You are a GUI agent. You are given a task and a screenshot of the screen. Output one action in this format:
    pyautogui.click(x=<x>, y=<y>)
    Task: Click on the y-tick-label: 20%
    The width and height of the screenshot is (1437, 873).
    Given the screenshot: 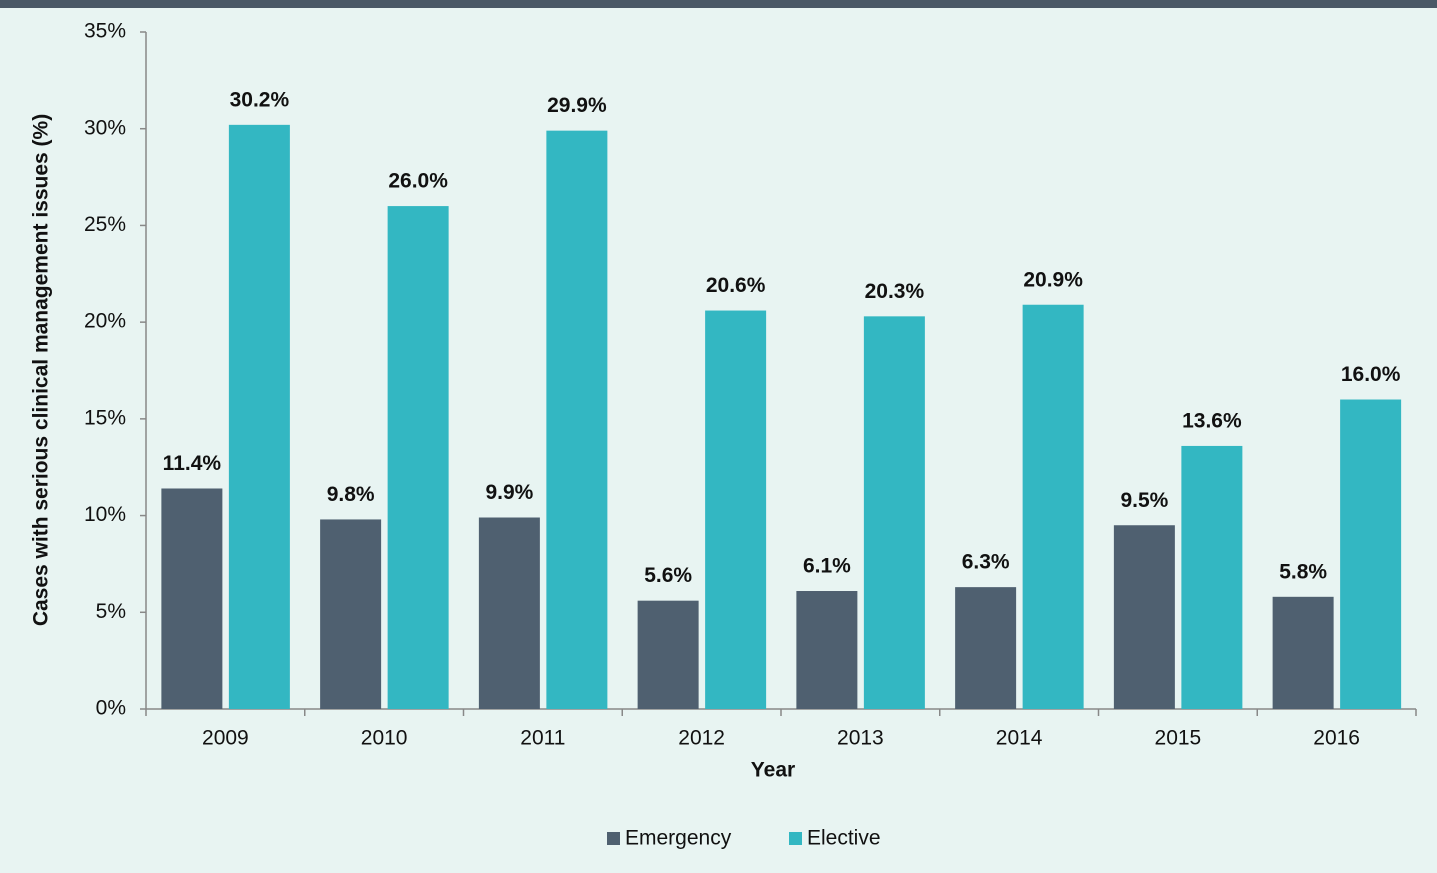 What is the action you would take?
    pyautogui.click(x=105, y=321)
    